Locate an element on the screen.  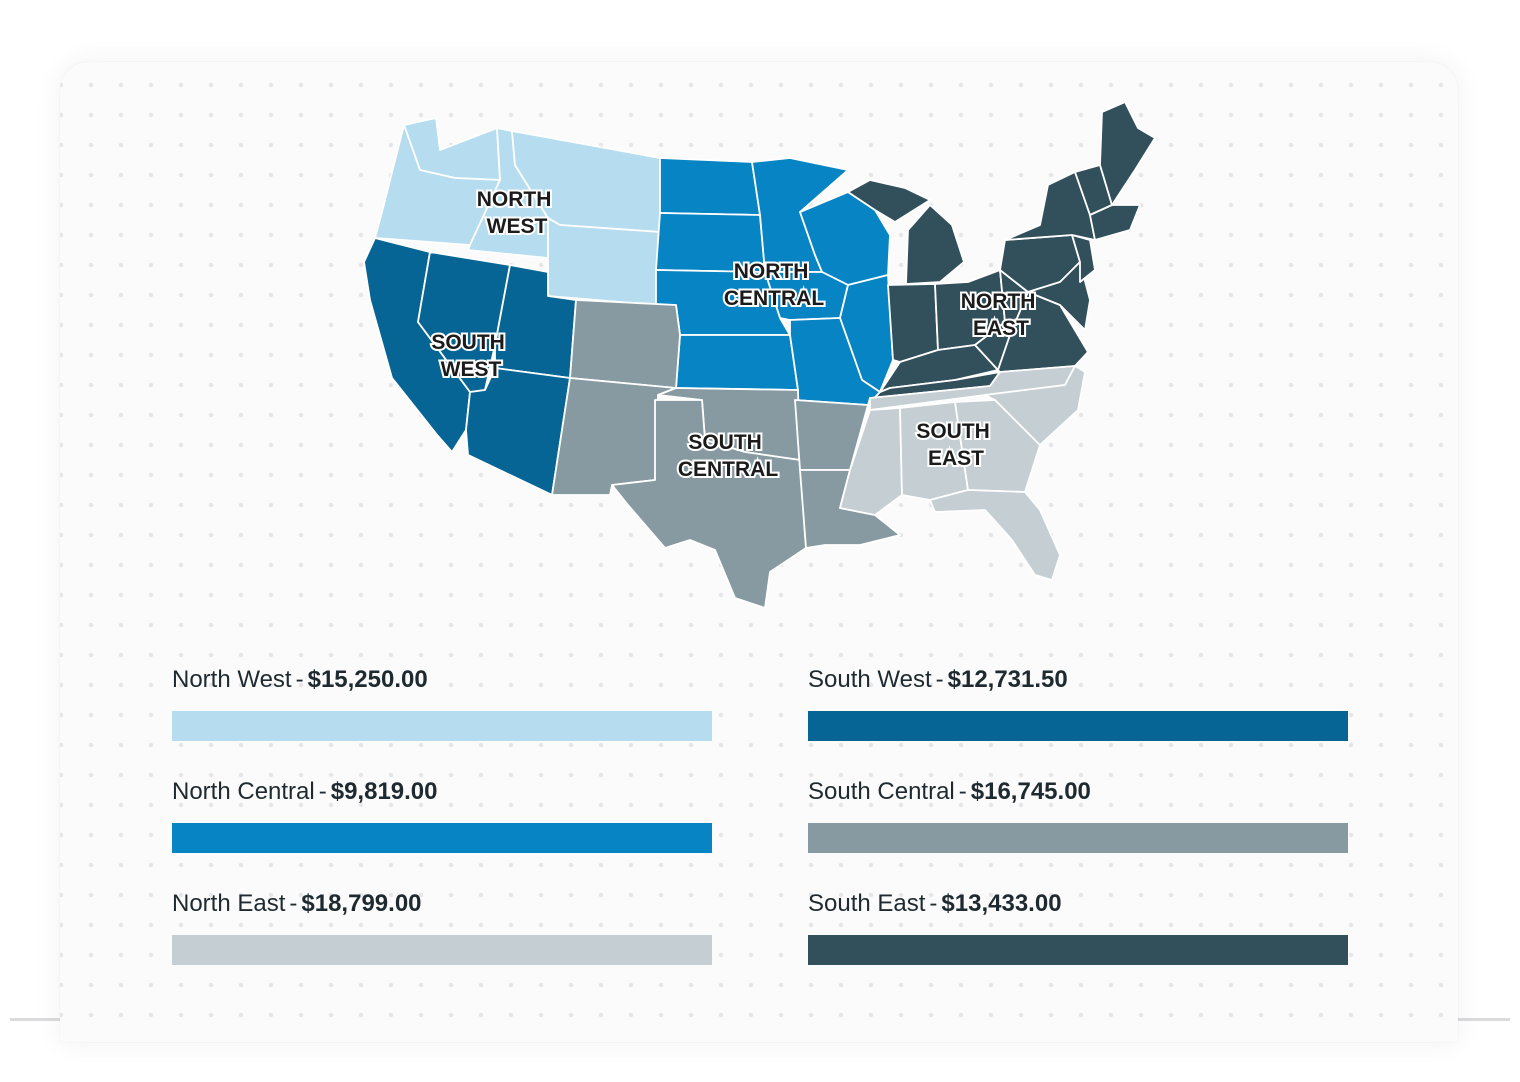
legend-amount: $15,250.00 is located at coordinates (367, 679).